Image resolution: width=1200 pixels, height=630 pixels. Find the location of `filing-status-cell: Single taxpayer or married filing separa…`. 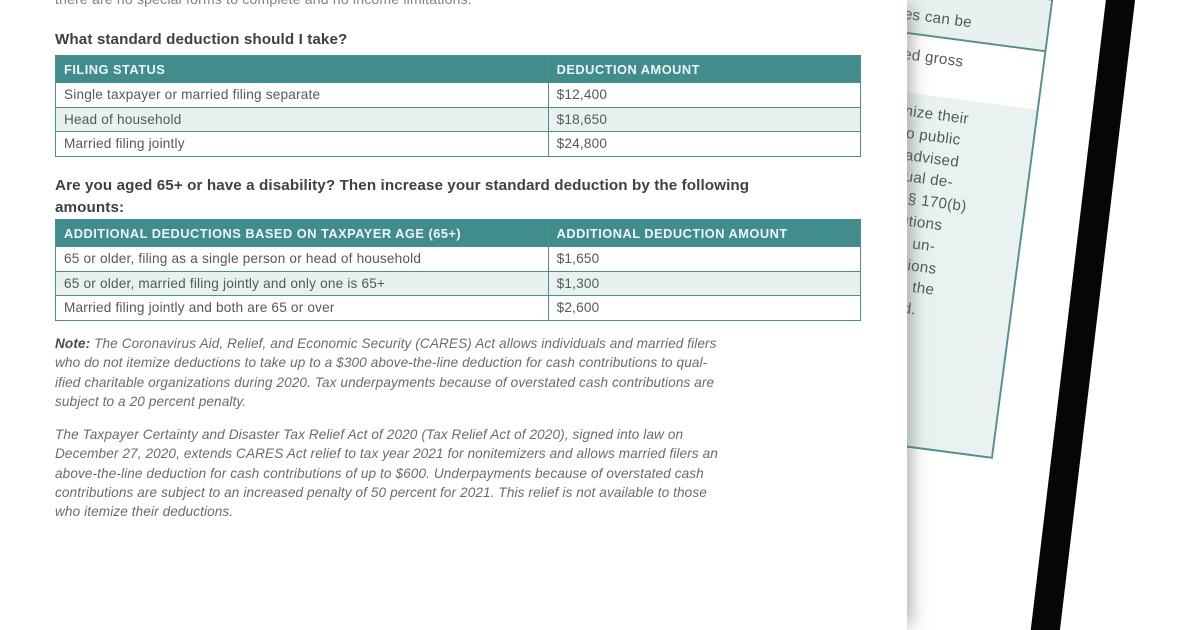

filing-status-cell: Single taxpayer or married filing separa… is located at coordinates (302, 95).